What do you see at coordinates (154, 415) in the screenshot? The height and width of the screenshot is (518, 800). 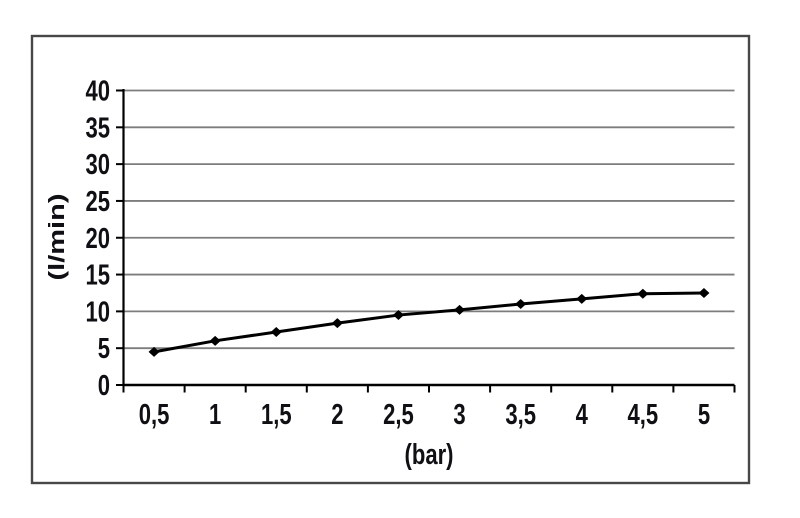 I see `x-tick-label: 0,5` at bounding box center [154, 415].